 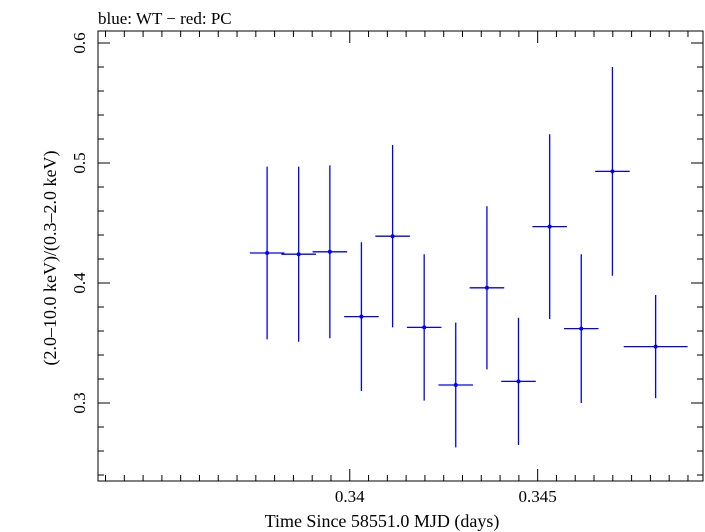 I want to click on x-tick-label: 0.345, so click(x=538, y=496).